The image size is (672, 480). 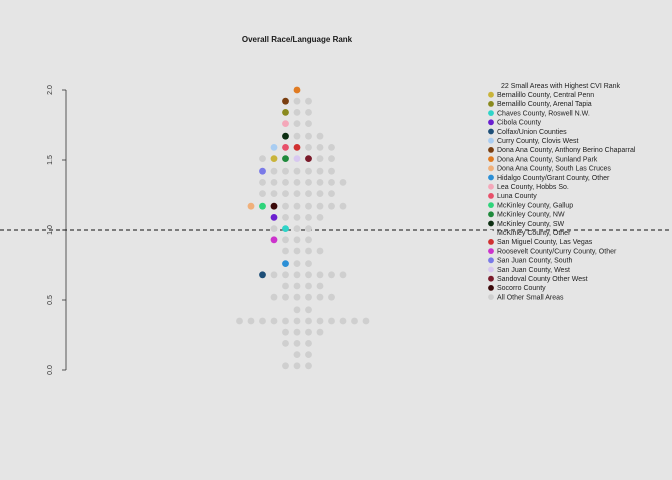 I want to click on legend-entry-label: Chaves County, Roswell N.W., so click(x=543, y=113).